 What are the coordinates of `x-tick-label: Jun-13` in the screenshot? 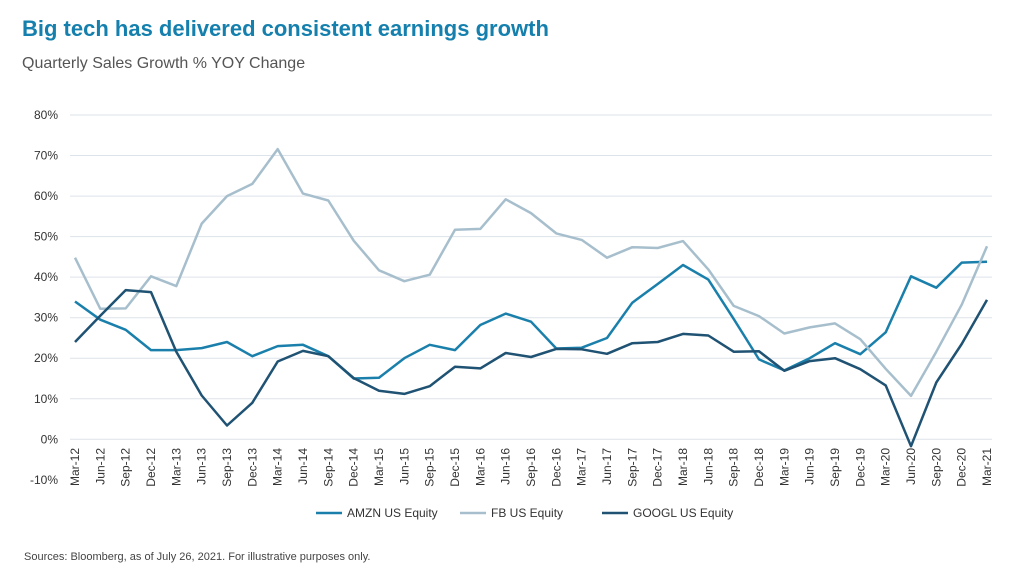 It's located at (202, 466).